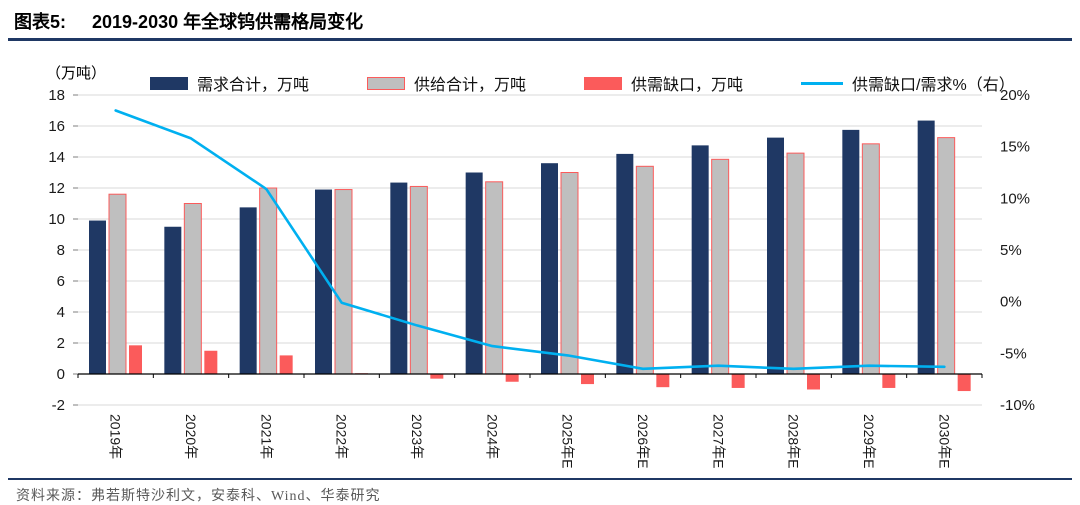 The width and height of the screenshot is (1080, 505). What do you see at coordinates (1011, 302) in the screenshot?
I see `right-axis-tick-label: 0%` at bounding box center [1011, 302].